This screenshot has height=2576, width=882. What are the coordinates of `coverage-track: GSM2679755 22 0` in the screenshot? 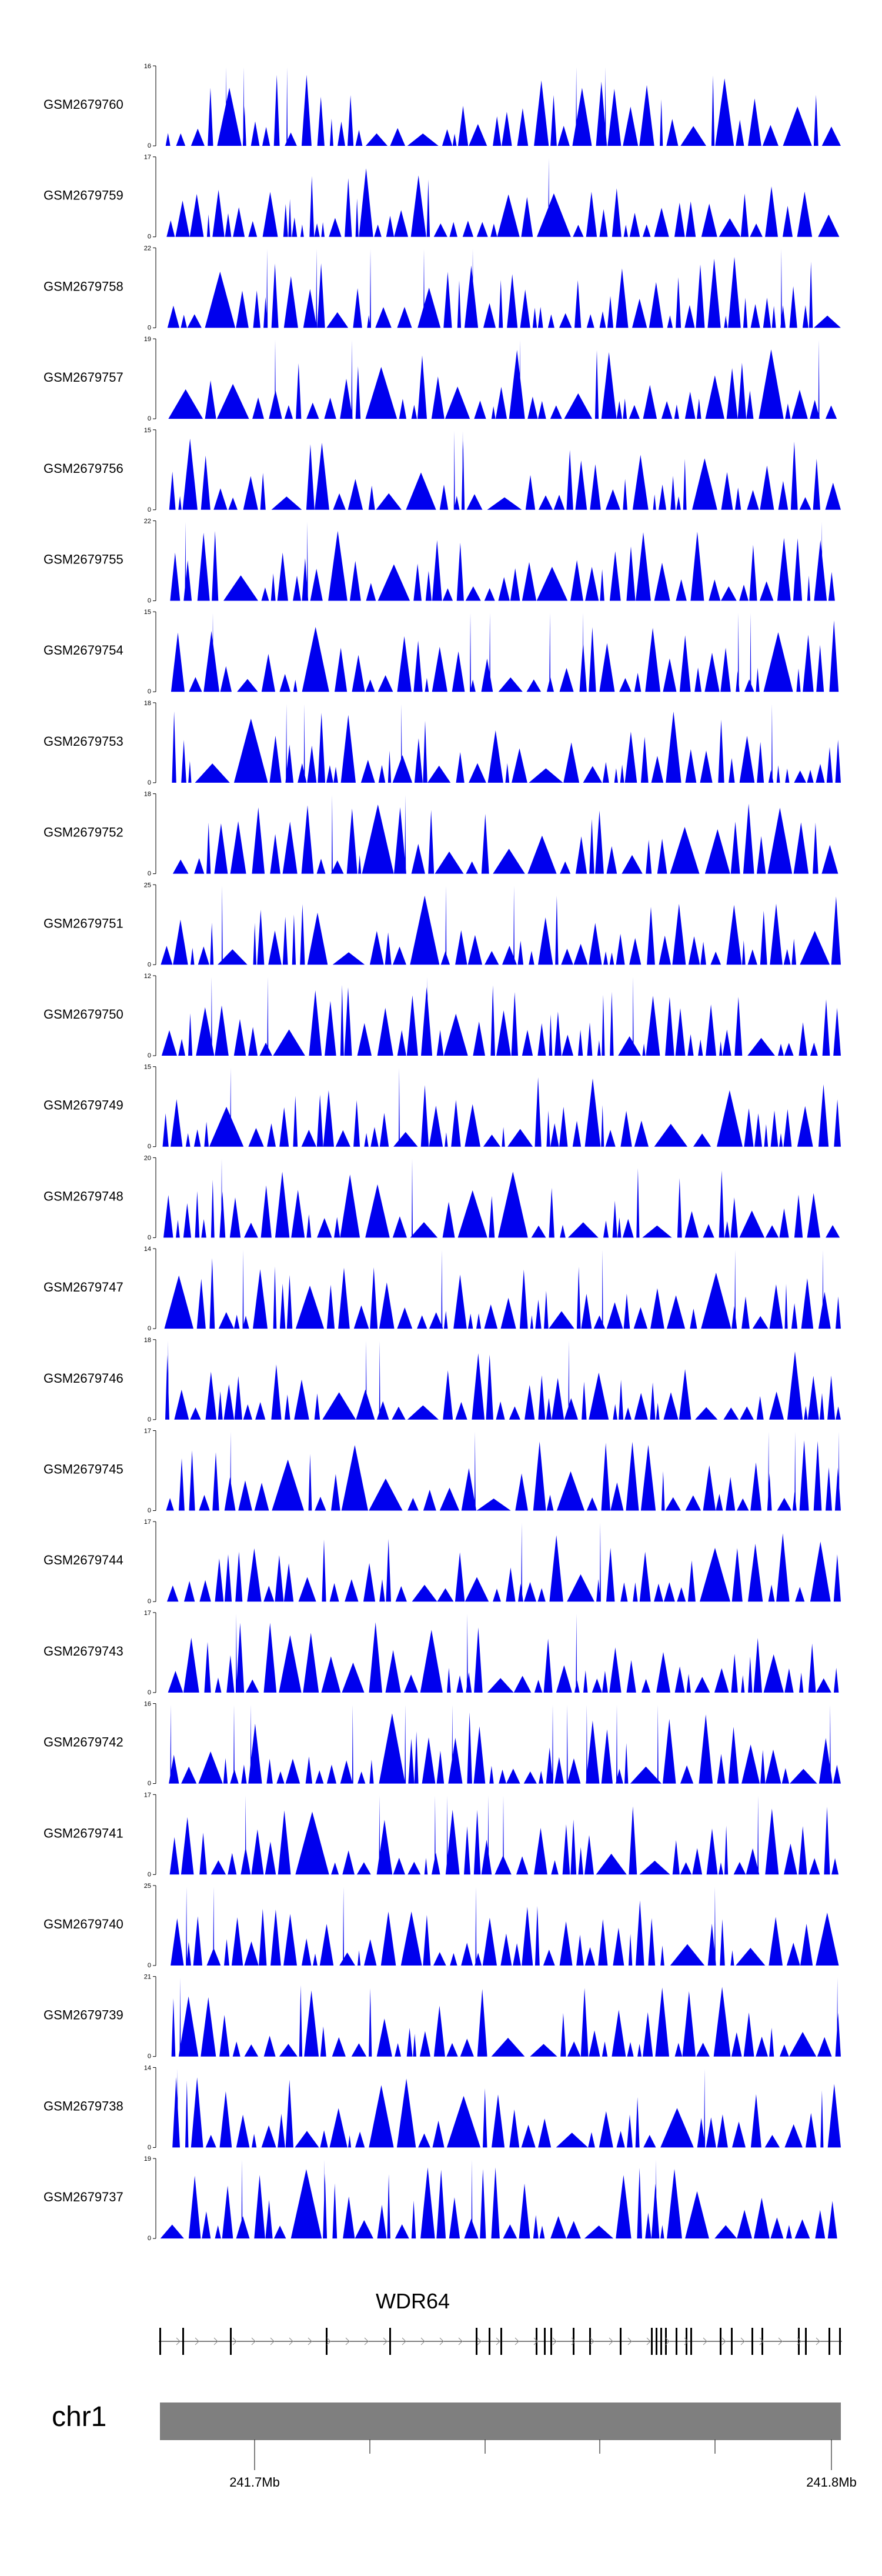 It's located at (442, 561).